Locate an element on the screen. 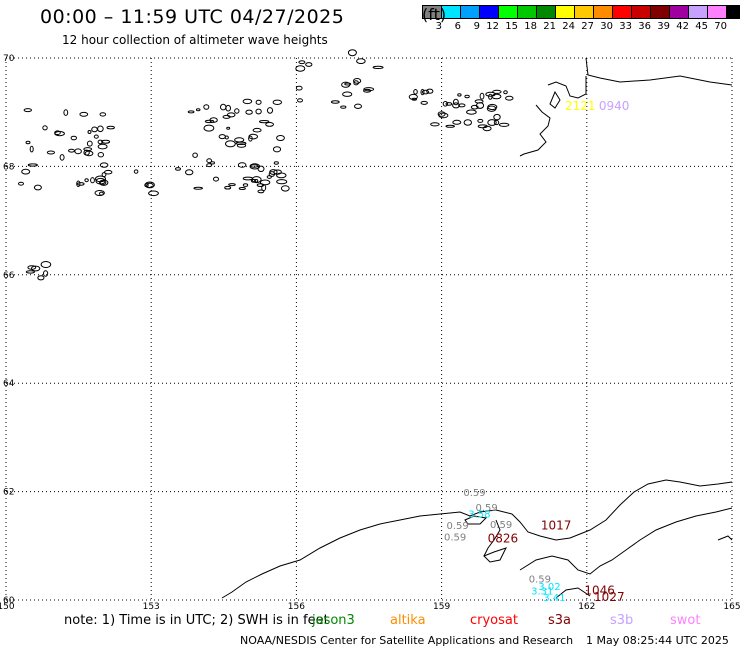  satellite-jason3: jason3 is located at coordinates (333, 620).